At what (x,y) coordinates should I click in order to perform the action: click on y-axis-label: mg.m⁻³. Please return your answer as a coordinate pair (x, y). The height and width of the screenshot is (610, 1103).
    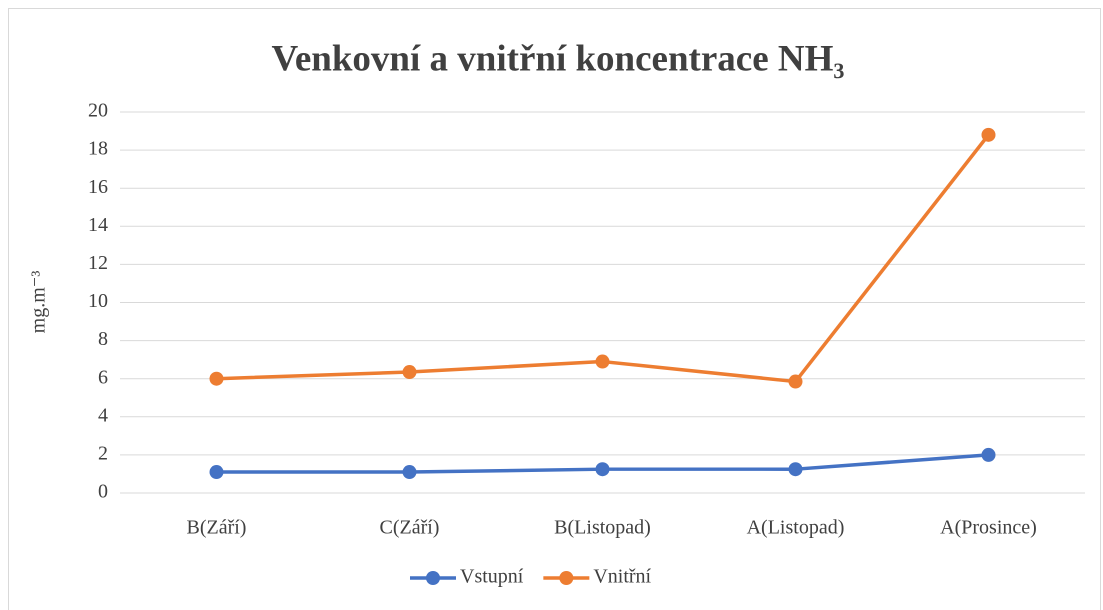
    Looking at the image, I should click on (39, 302).